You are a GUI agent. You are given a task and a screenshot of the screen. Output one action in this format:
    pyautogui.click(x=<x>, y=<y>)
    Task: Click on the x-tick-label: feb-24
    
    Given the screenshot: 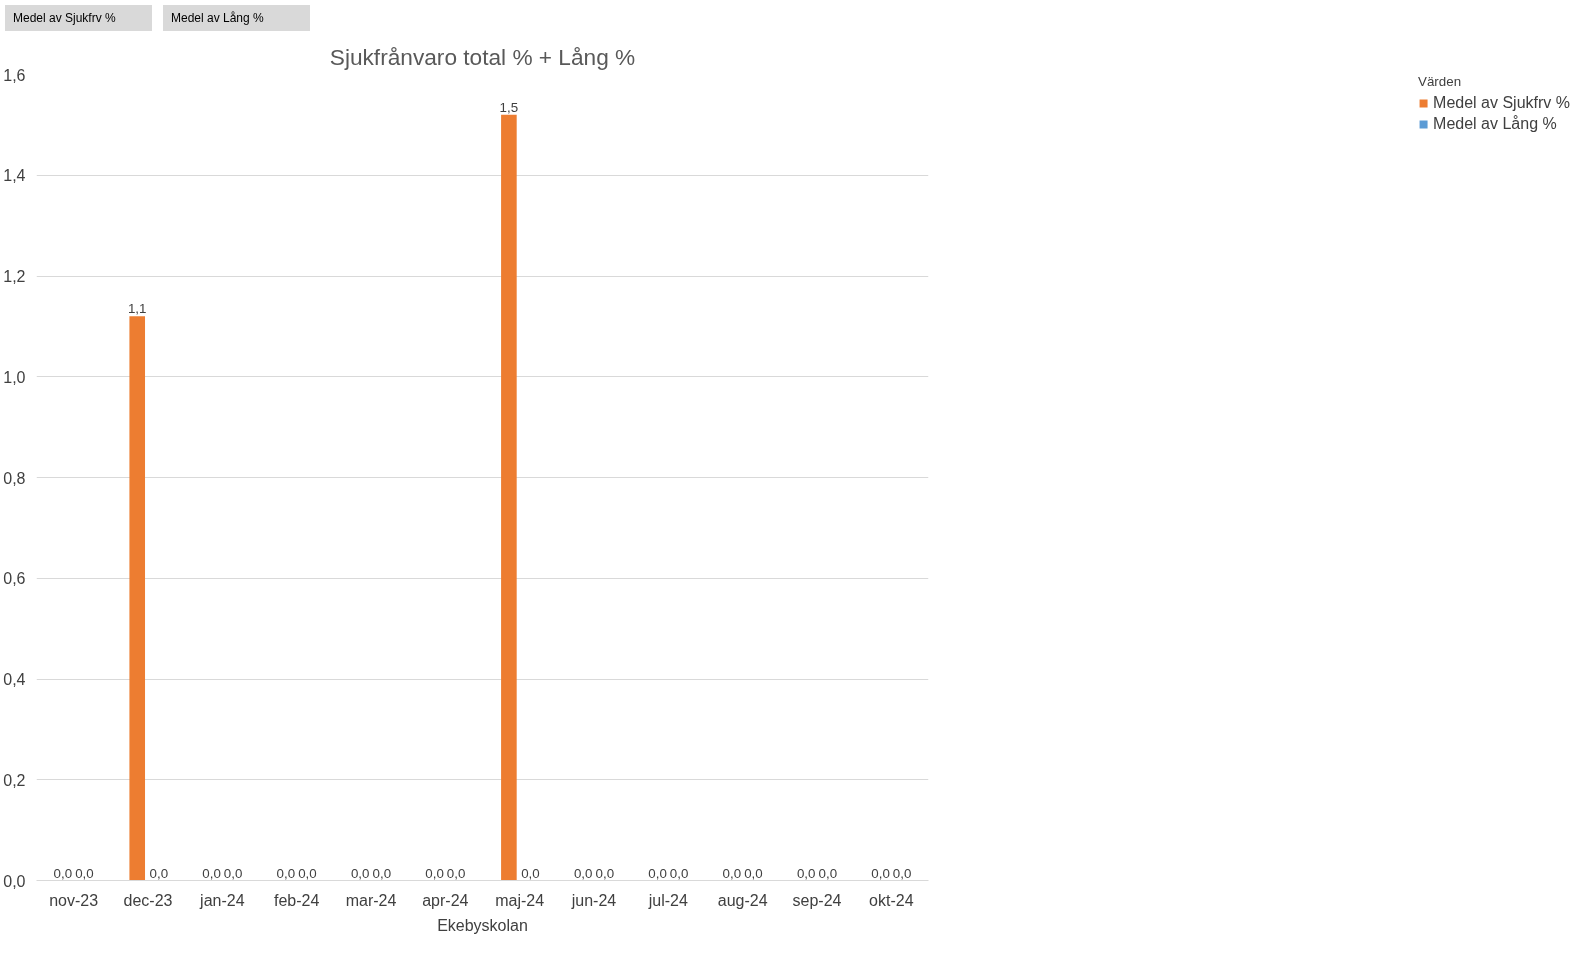 What is the action you would take?
    pyautogui.click(x=296, y=900)
    